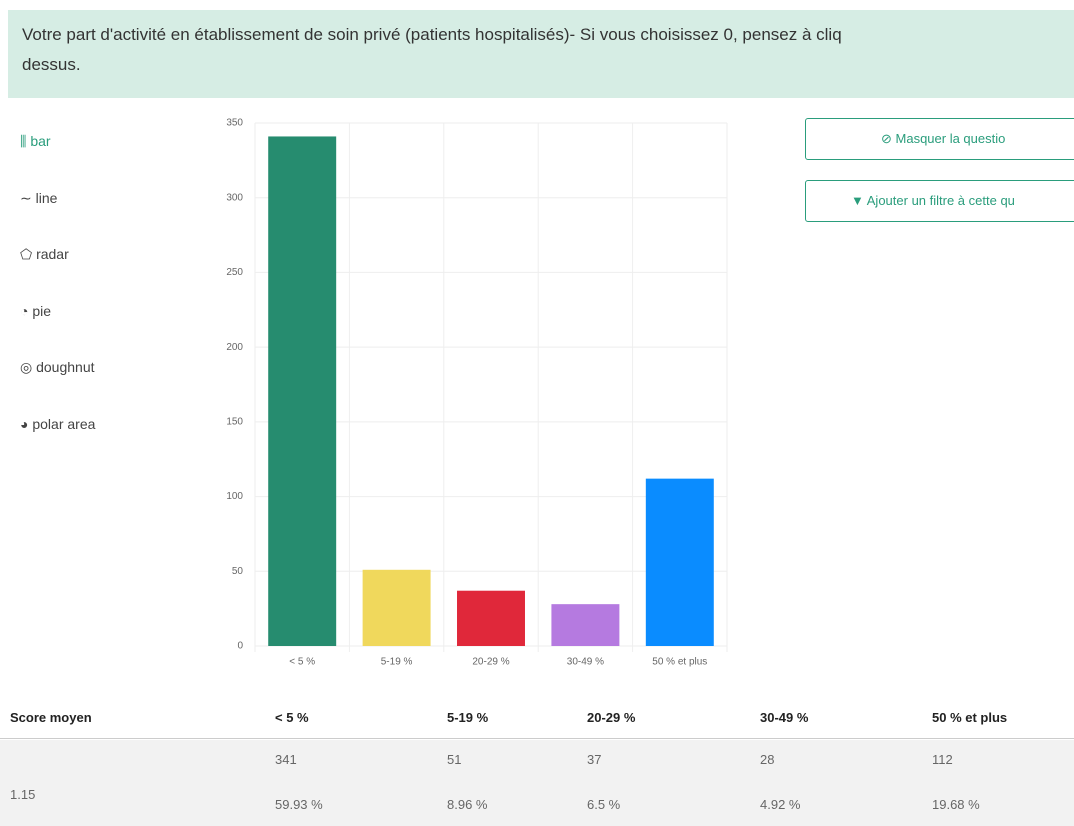  Describe the element at coordinates (970, 717) in the screenshot. I see `table-header: 50 % et plus` at that location.